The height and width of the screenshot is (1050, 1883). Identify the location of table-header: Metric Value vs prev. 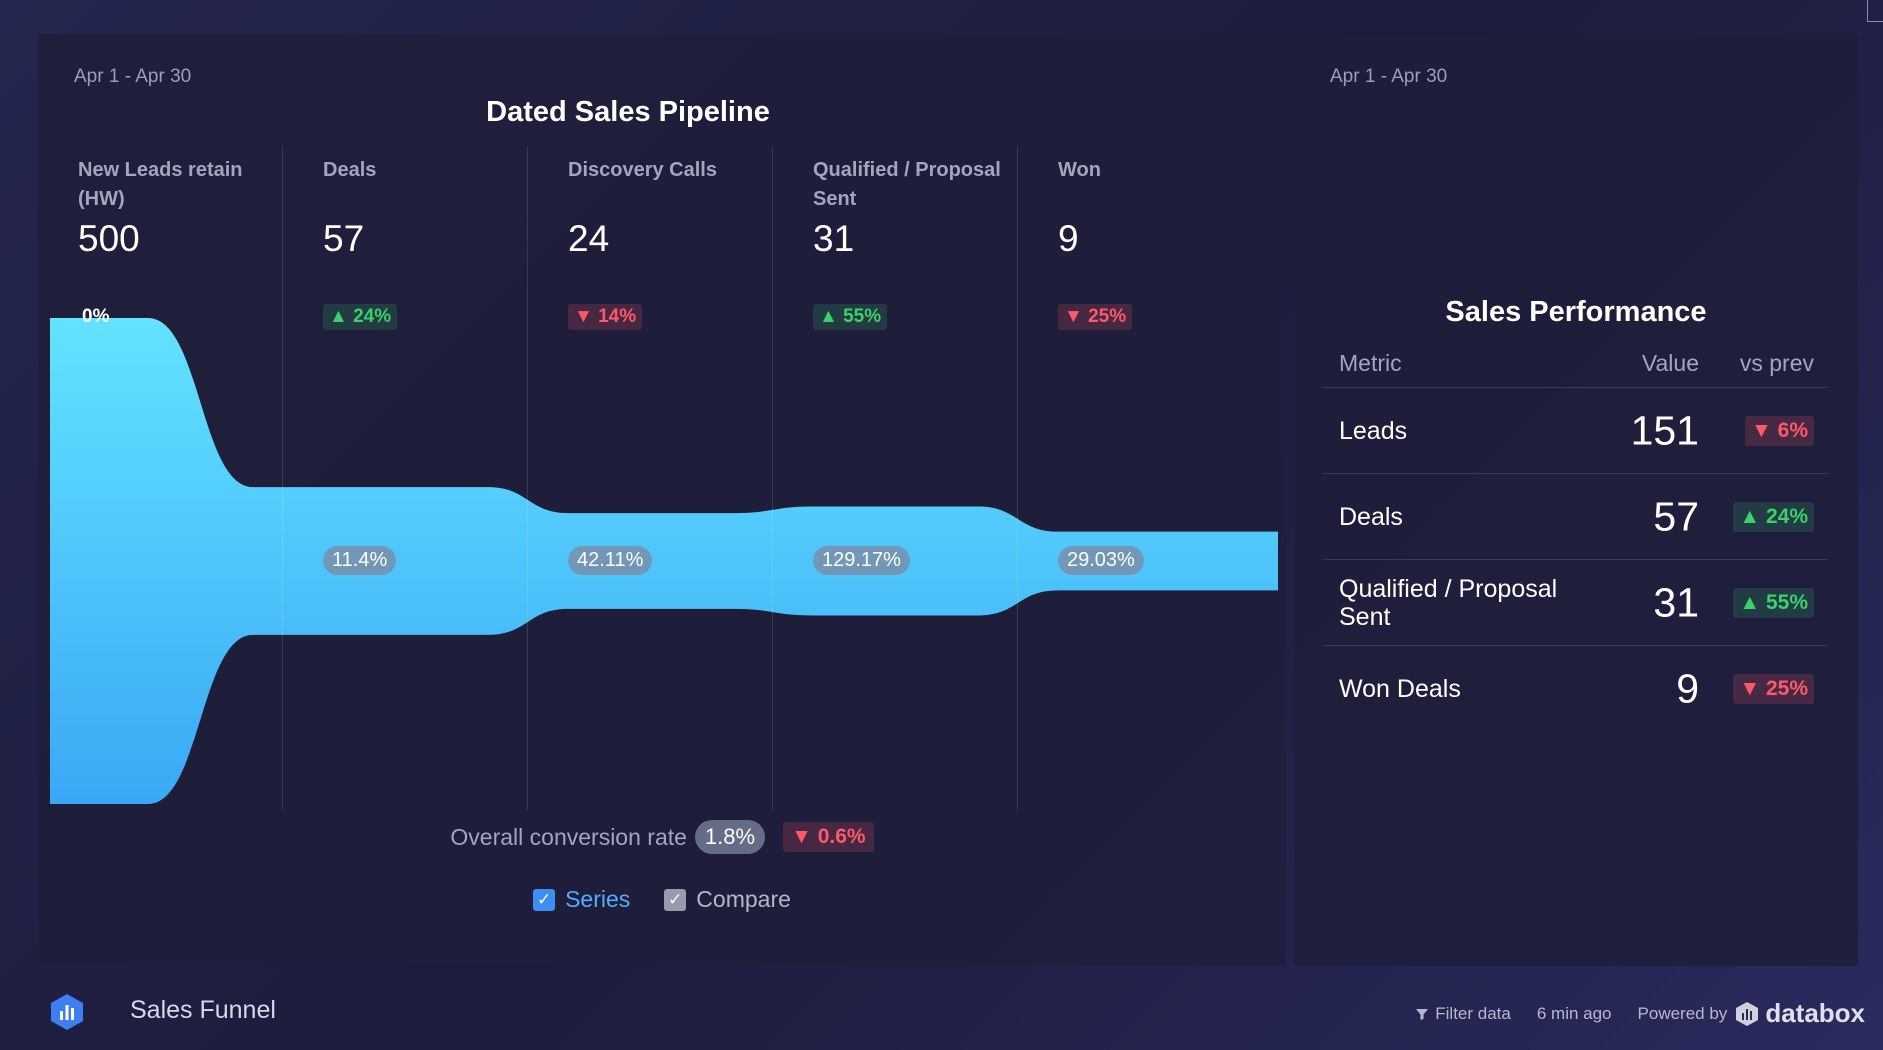
(1575, 361).